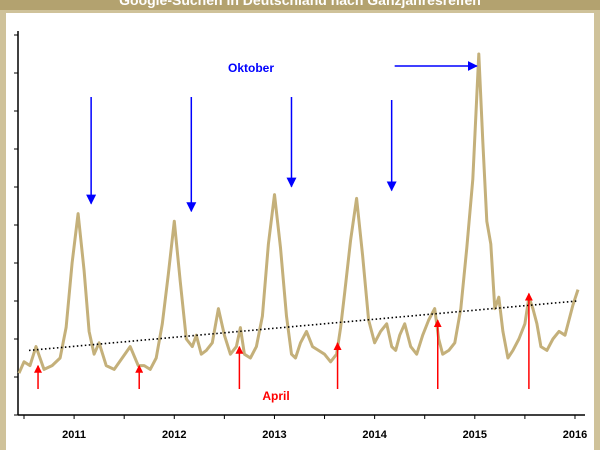 The height and width of the screenshot is (450, 600). Describe the element at coordinates (174, 435) in the screenshot. I see `x-tick-label: 2012` at that location.